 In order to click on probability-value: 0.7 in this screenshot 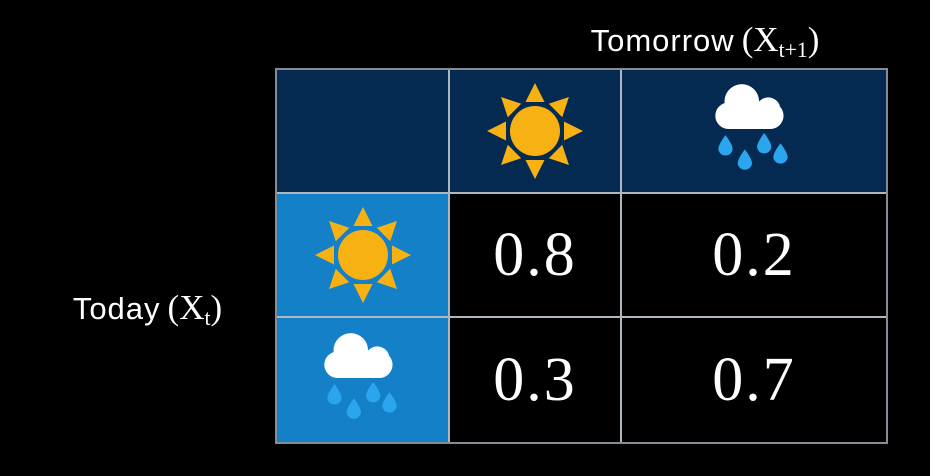, I will do `click(754, 380)`.